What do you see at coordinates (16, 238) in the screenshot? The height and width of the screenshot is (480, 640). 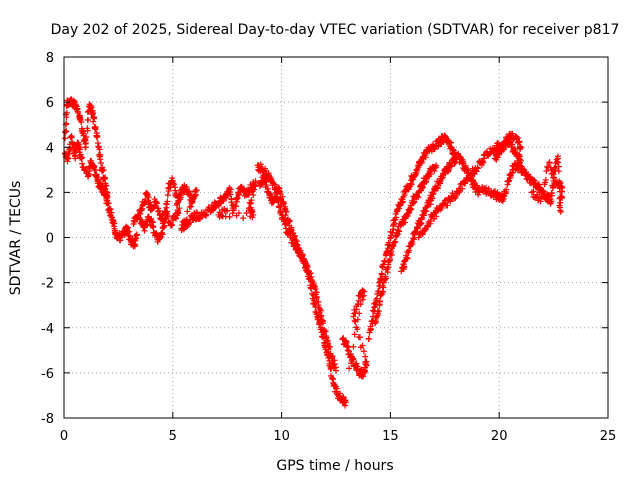 I see `y-axis-label: SDTVAR / TECUs` at bounding box center [16, 238].